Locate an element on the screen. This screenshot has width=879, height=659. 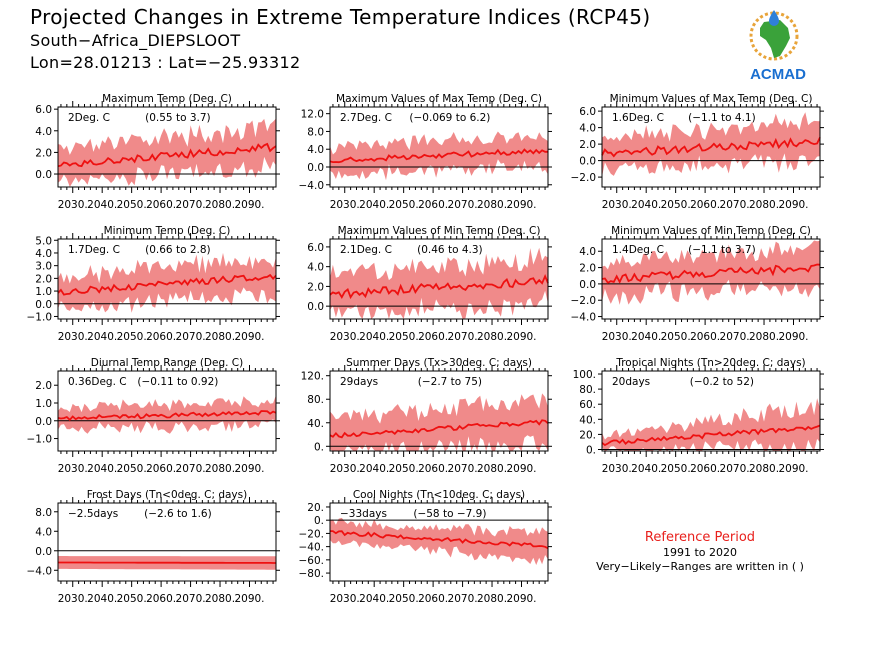
range-label: (−2.7 to 75) is located at coordinates (450, 382).